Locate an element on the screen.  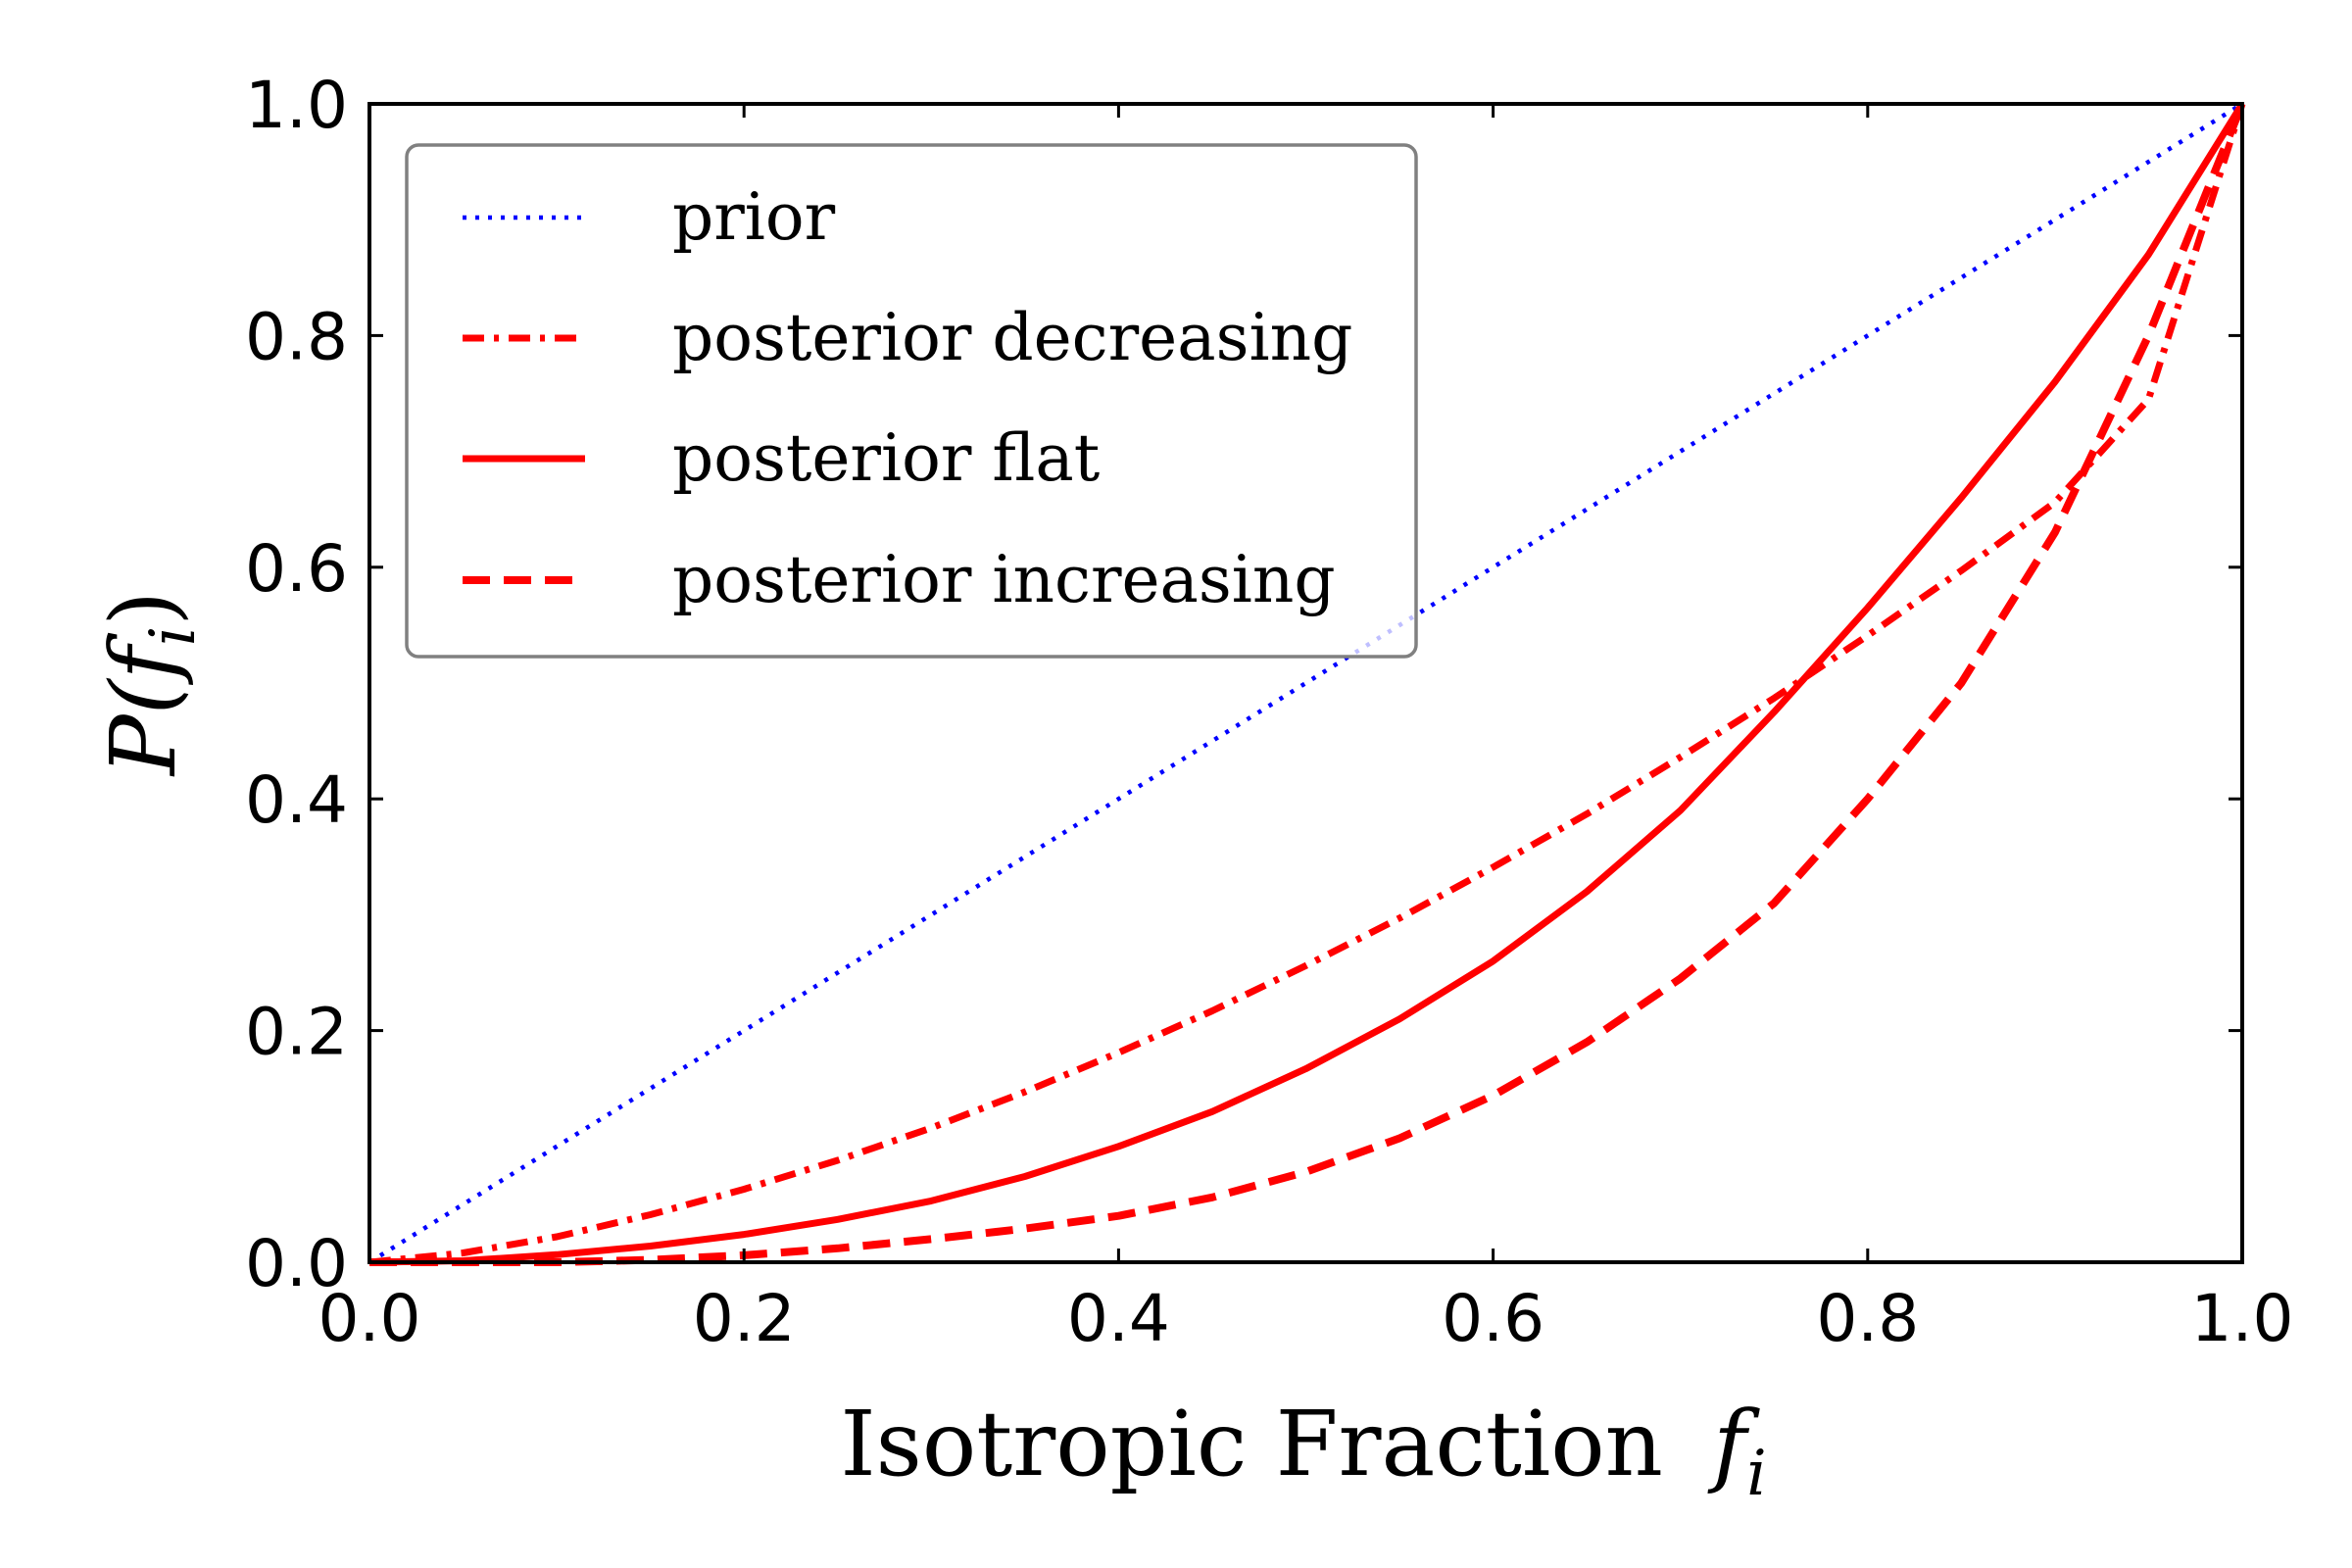
x-tick-label: 0.6 is located at coordinates (1493, 1318).